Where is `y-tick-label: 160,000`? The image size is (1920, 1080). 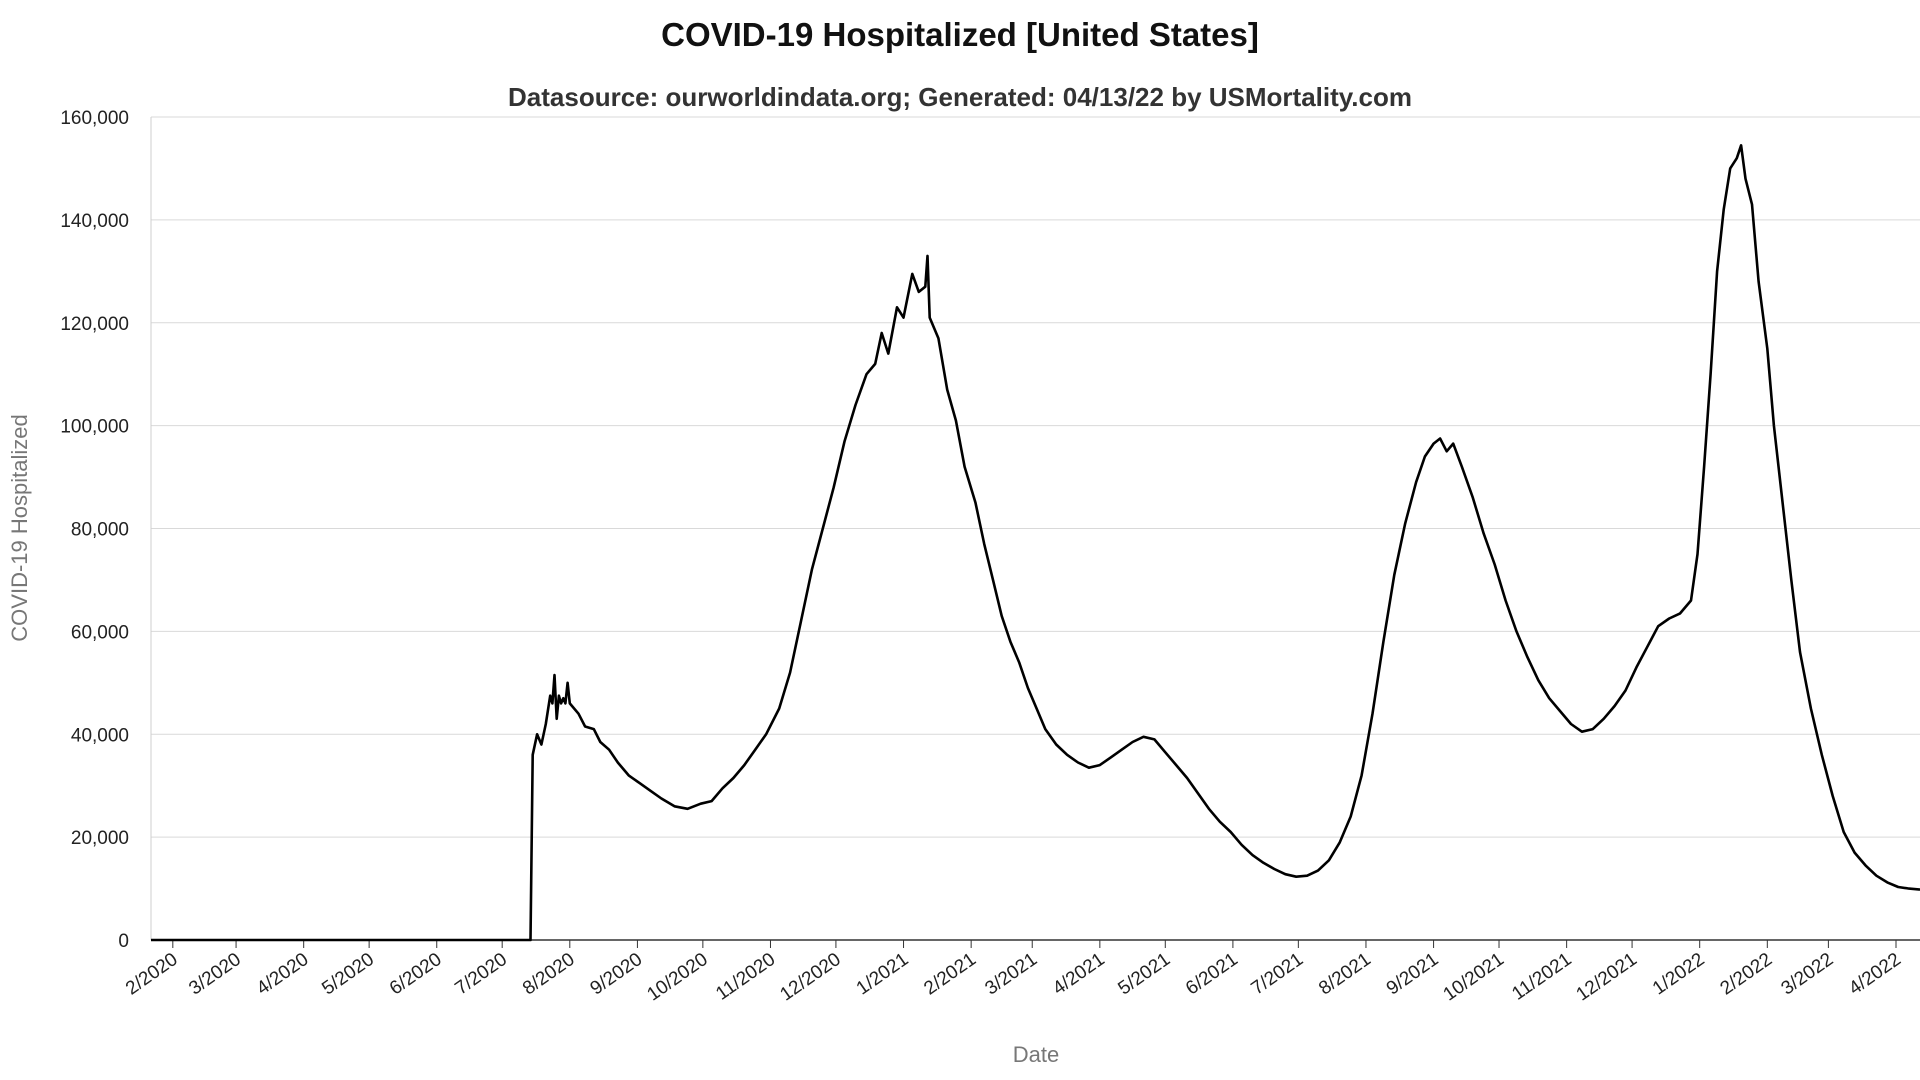 y-tick-label: 160,000 is located at coordinates (94, 118).